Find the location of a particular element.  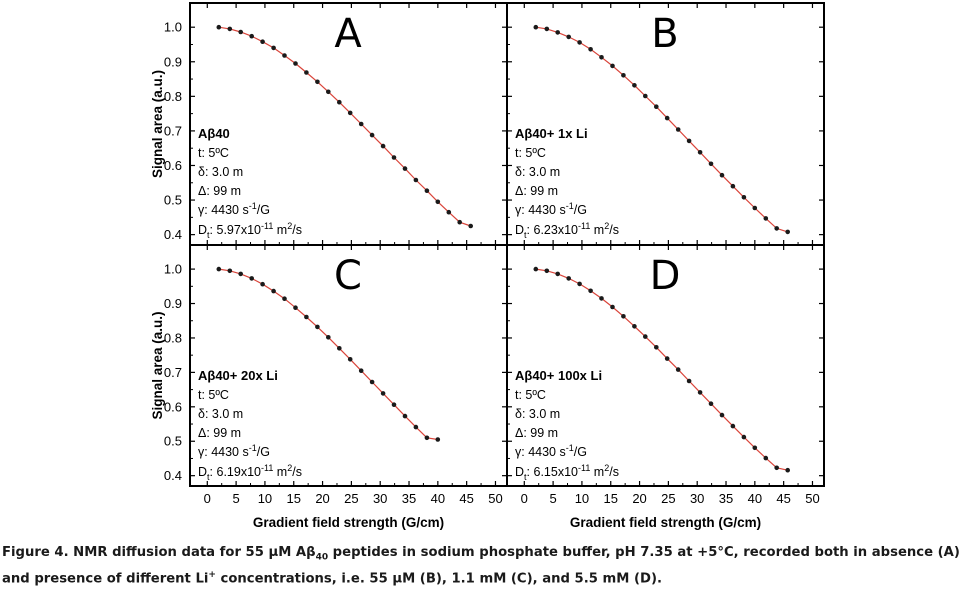

y-tick-label: 0.5 is located at coordinates (173, 441).